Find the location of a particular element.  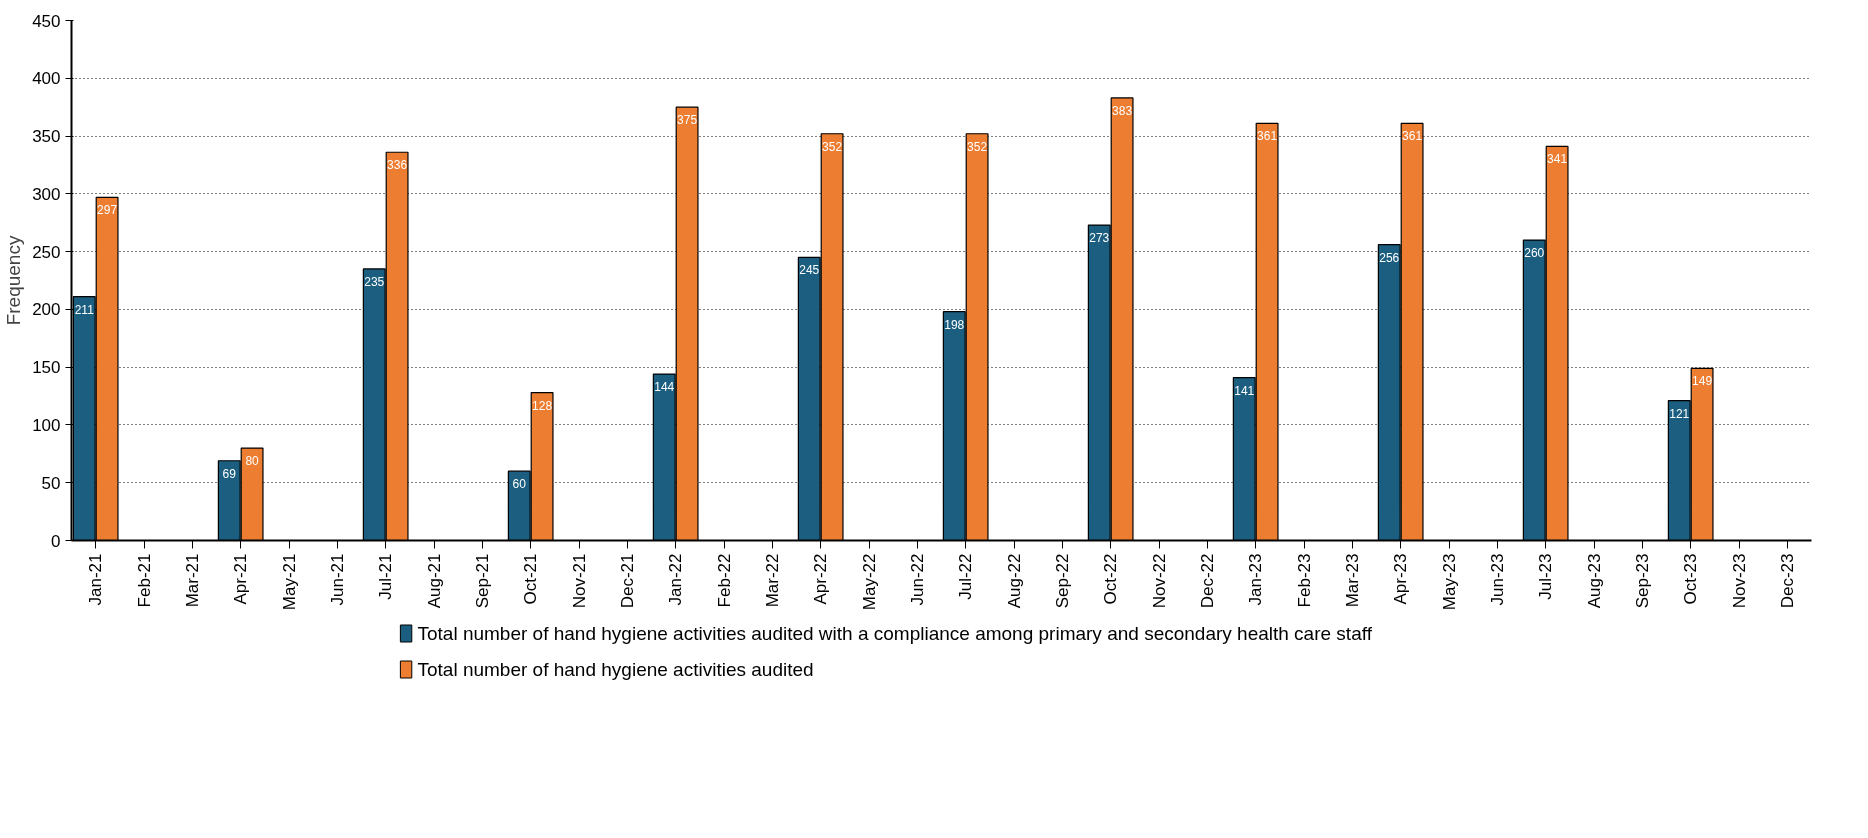

y-tick-label: 200 is located at coordinates (46, 310).